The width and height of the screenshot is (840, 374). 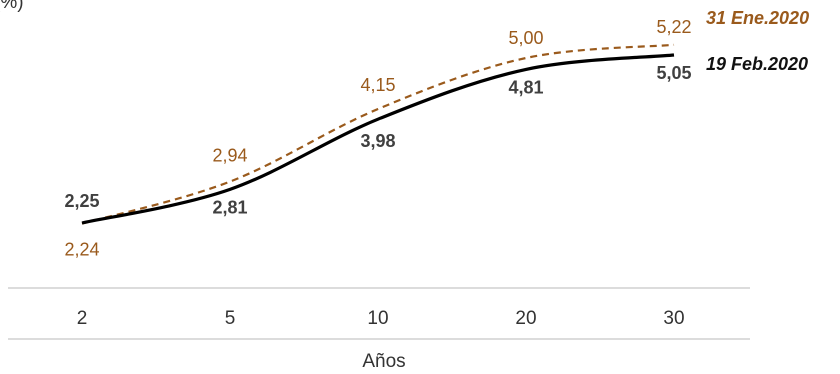 I want to click on data-label: 5,05, so click(x=673, y=73).